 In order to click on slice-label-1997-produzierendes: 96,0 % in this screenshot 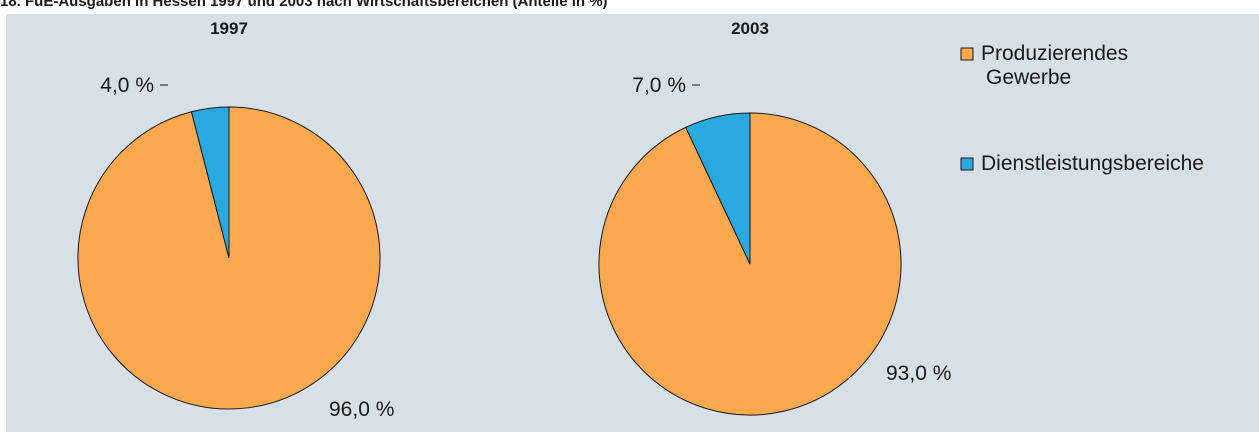, I will do `click(361, 409)`.